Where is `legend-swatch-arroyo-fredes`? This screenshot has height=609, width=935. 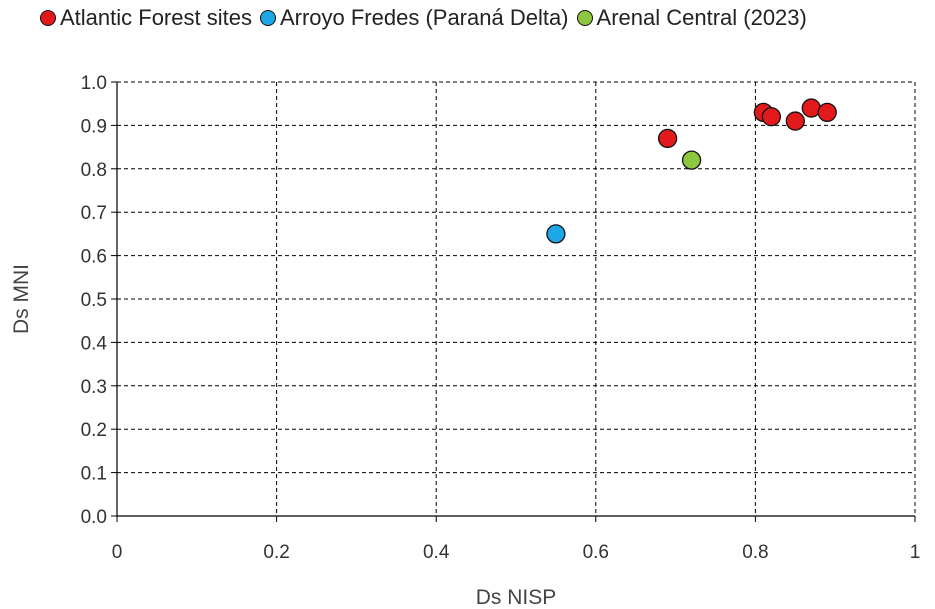
legend-swatch-arroyo-fredes is located at coordinates (267, 18).